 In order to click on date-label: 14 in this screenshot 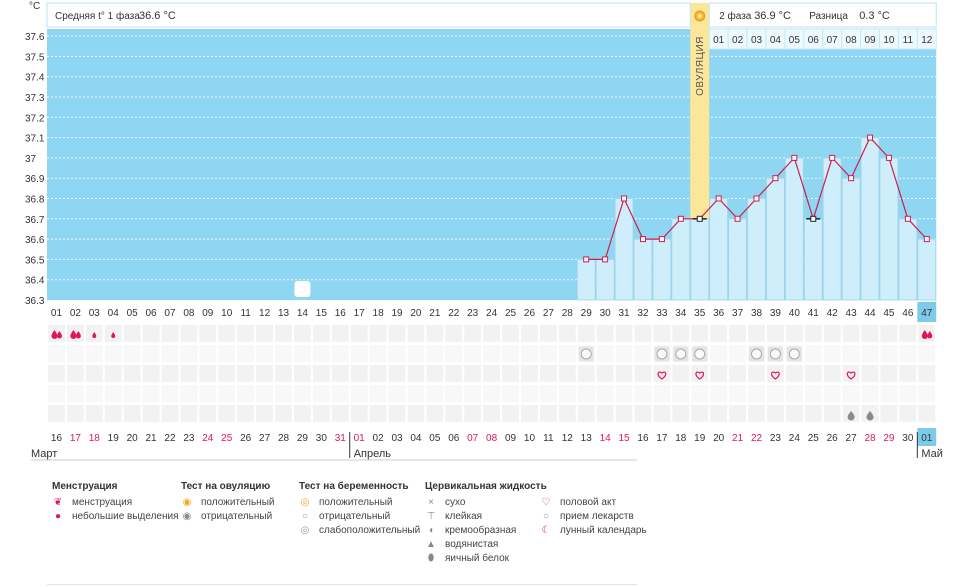, I will do `click(606, 438)`.